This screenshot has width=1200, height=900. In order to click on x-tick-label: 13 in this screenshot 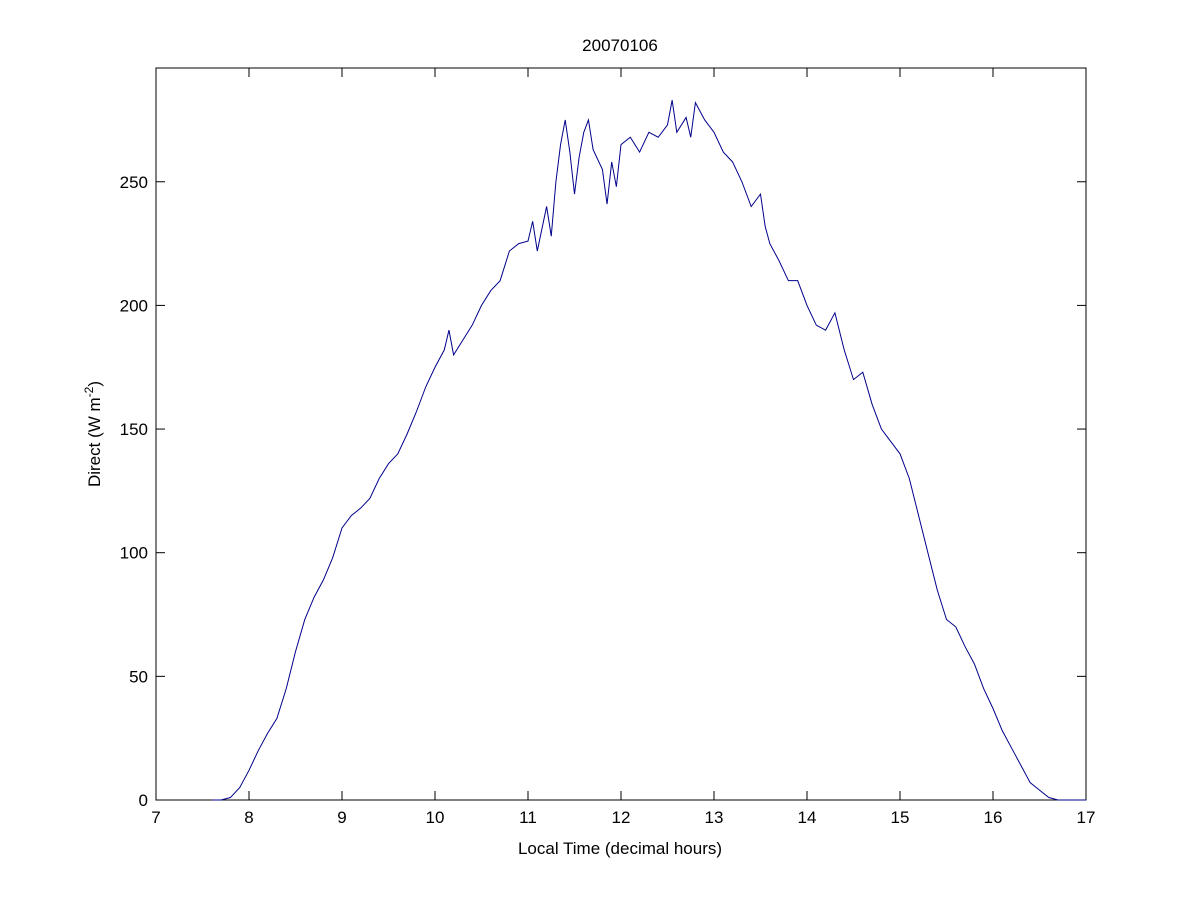, I will do `click(714, 817)`.